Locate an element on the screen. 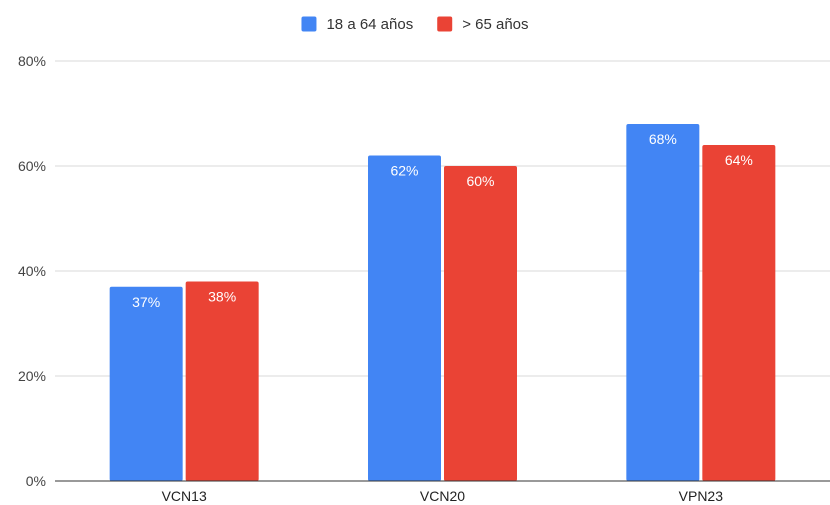 The width and height of the screenshot is (830, 505). x-tick-label: VPN23 is located at coordinates (701, 496).